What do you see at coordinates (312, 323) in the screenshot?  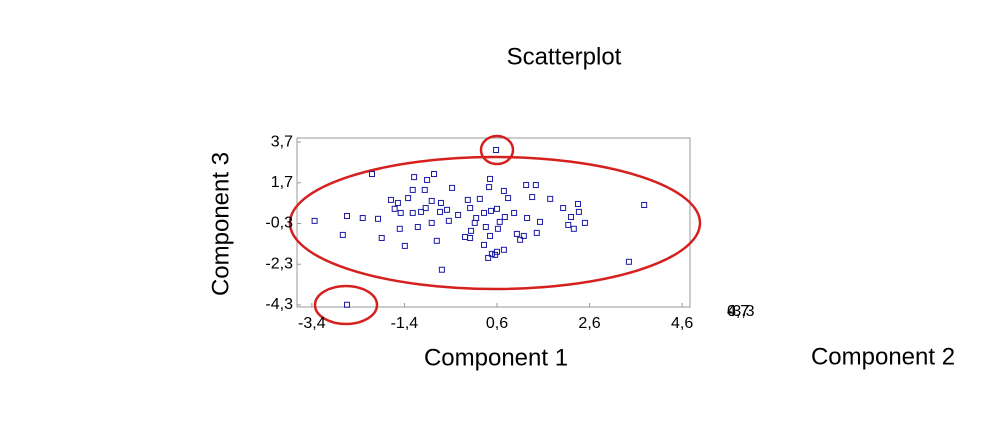 I see `x-tick-label: -3,4` at bounding box center [312, 323].